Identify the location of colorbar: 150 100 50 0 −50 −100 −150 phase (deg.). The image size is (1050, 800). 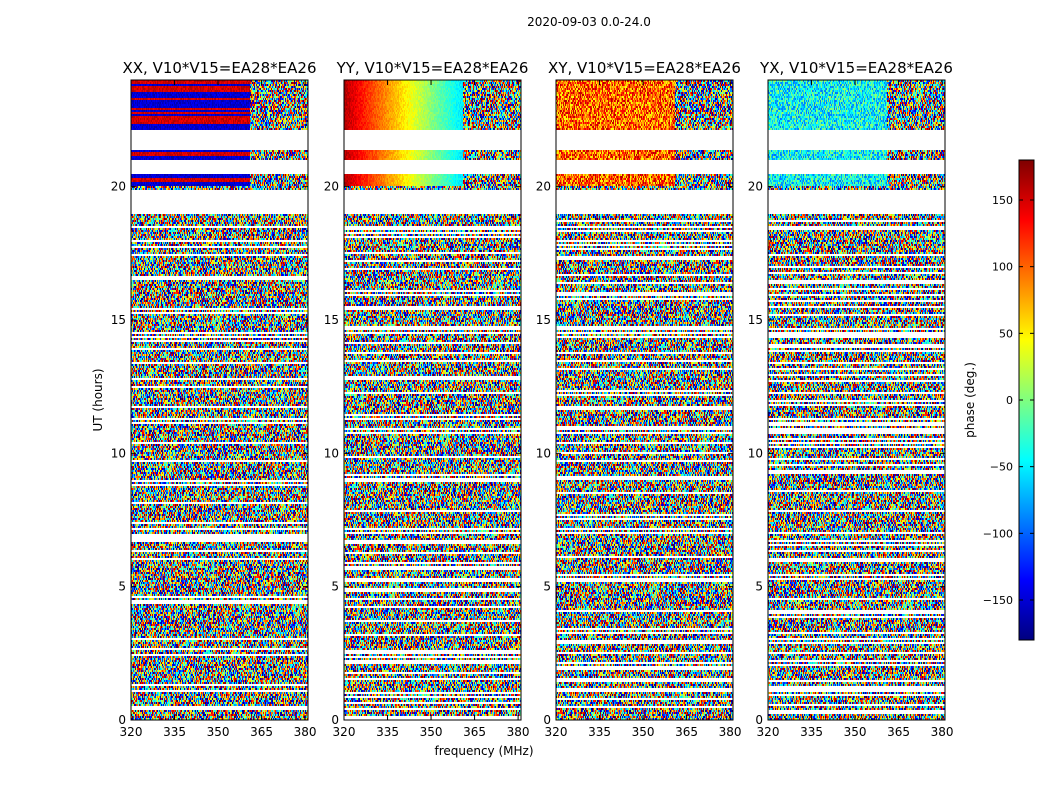
(999, 400).